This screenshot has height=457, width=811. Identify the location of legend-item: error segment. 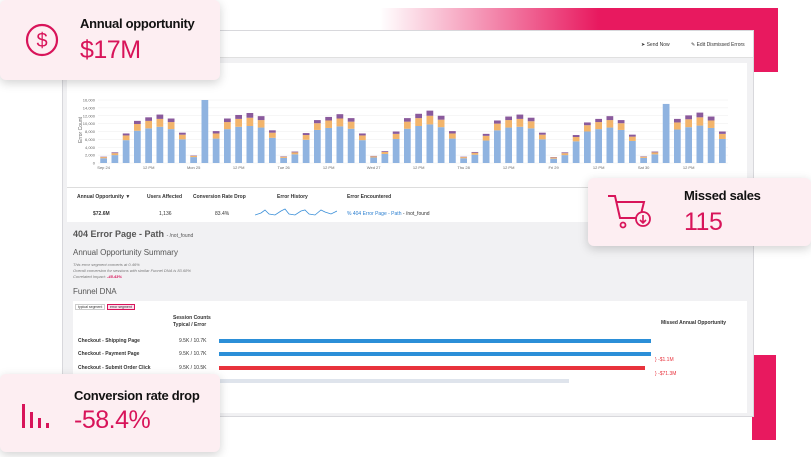
(121, 307).